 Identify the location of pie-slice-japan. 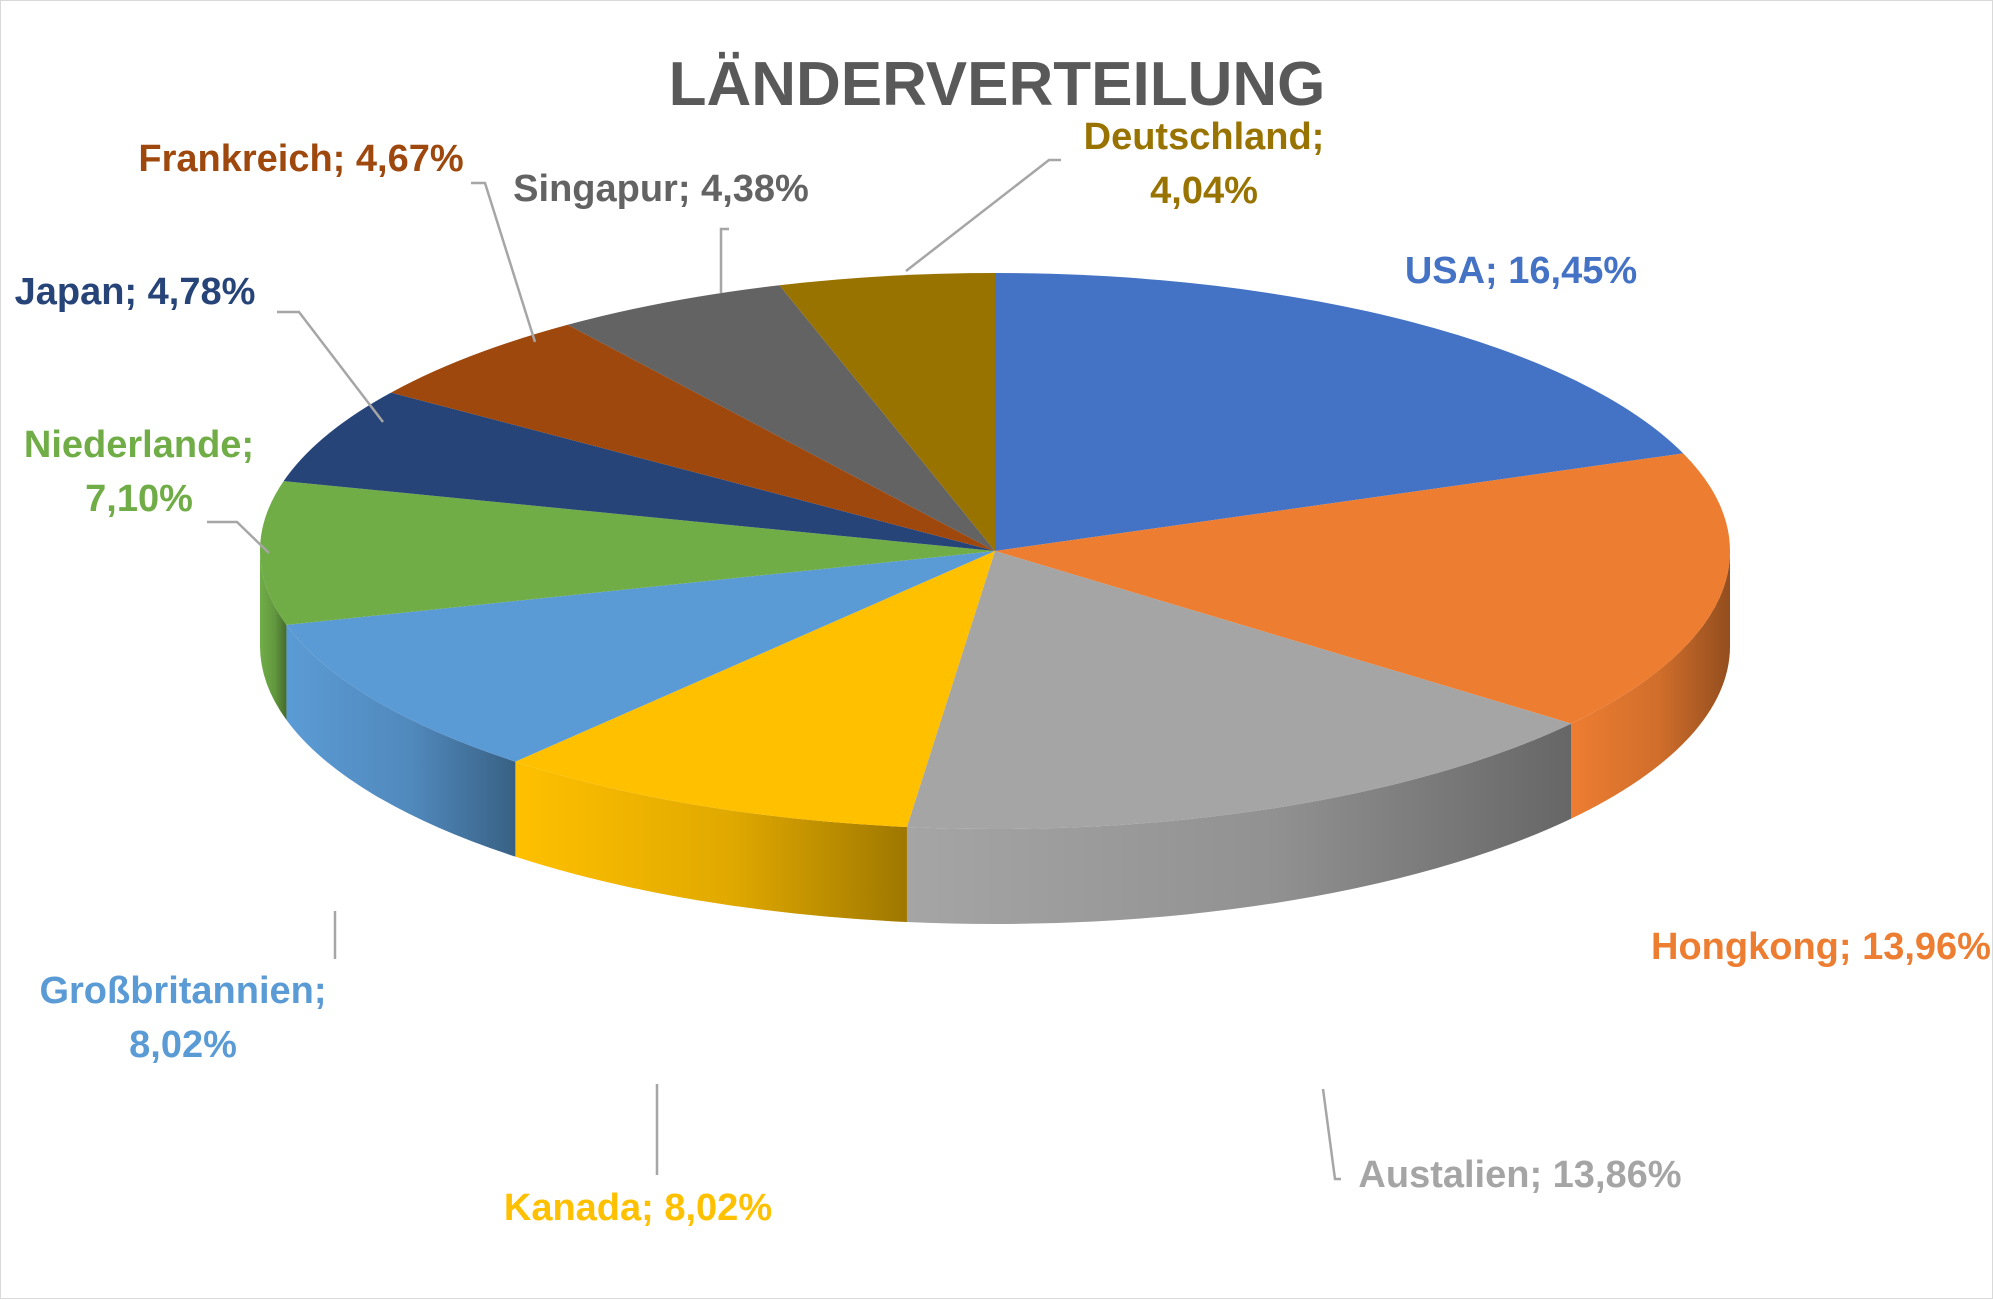
(639, 471).